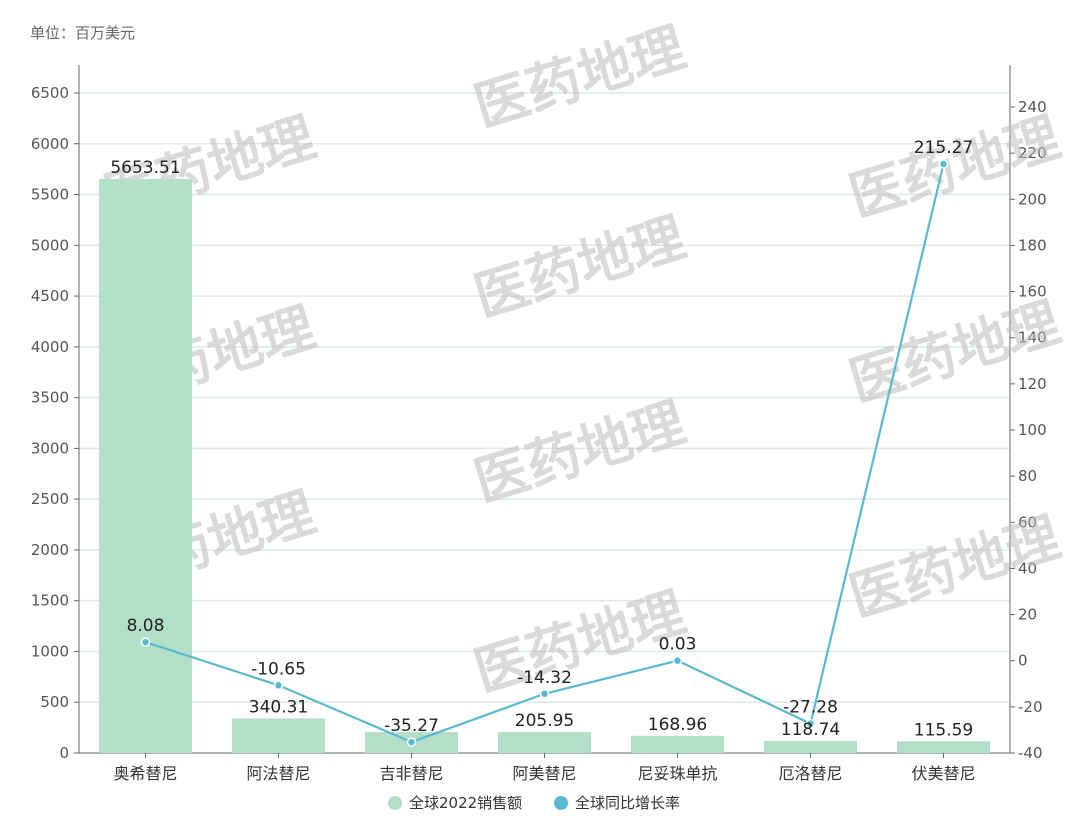 The width and height of the screenshot is (1080, 830). What do you see at coordinates (1030, 753) in the screenshot?
I see `y-right-tick-label: -40` at bounding box center [1030, 753].